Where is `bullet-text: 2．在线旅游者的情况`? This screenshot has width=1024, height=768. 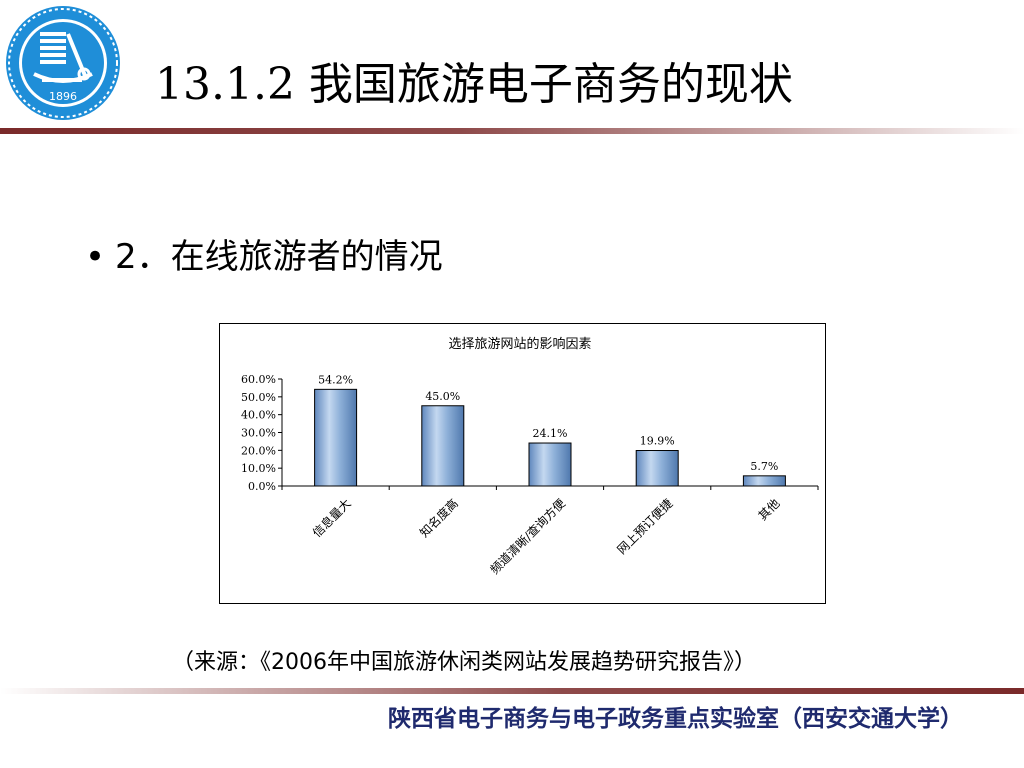 bullet-text: 2．在线旅游者的情况 is located at coordinates (279, 257).